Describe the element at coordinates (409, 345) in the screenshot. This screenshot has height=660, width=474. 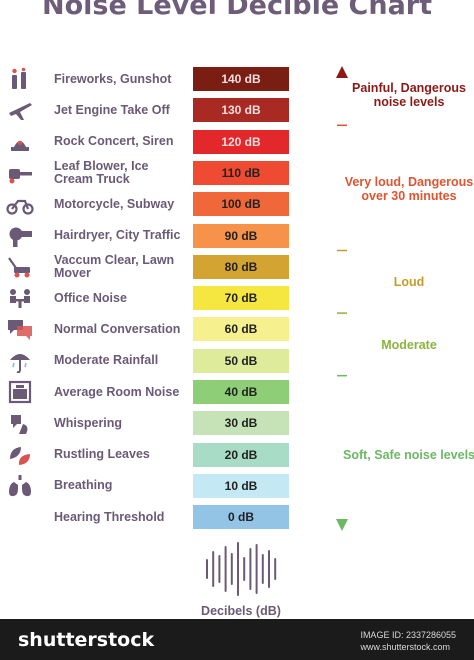
I see `zone-label-3: Moderate` at that location.